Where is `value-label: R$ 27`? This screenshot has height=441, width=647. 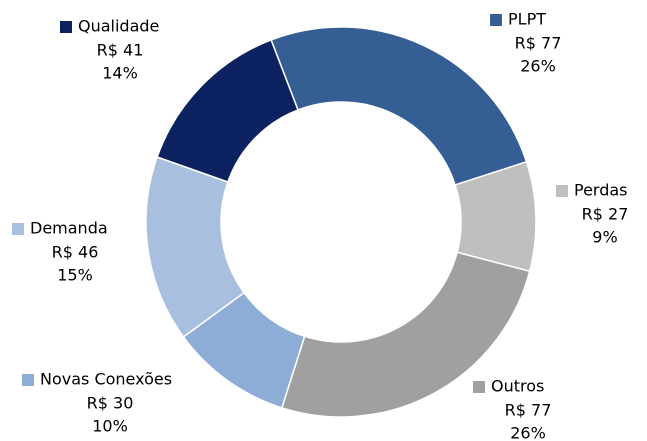 value-label: R$ 27 is located at coordinates (605, 214).